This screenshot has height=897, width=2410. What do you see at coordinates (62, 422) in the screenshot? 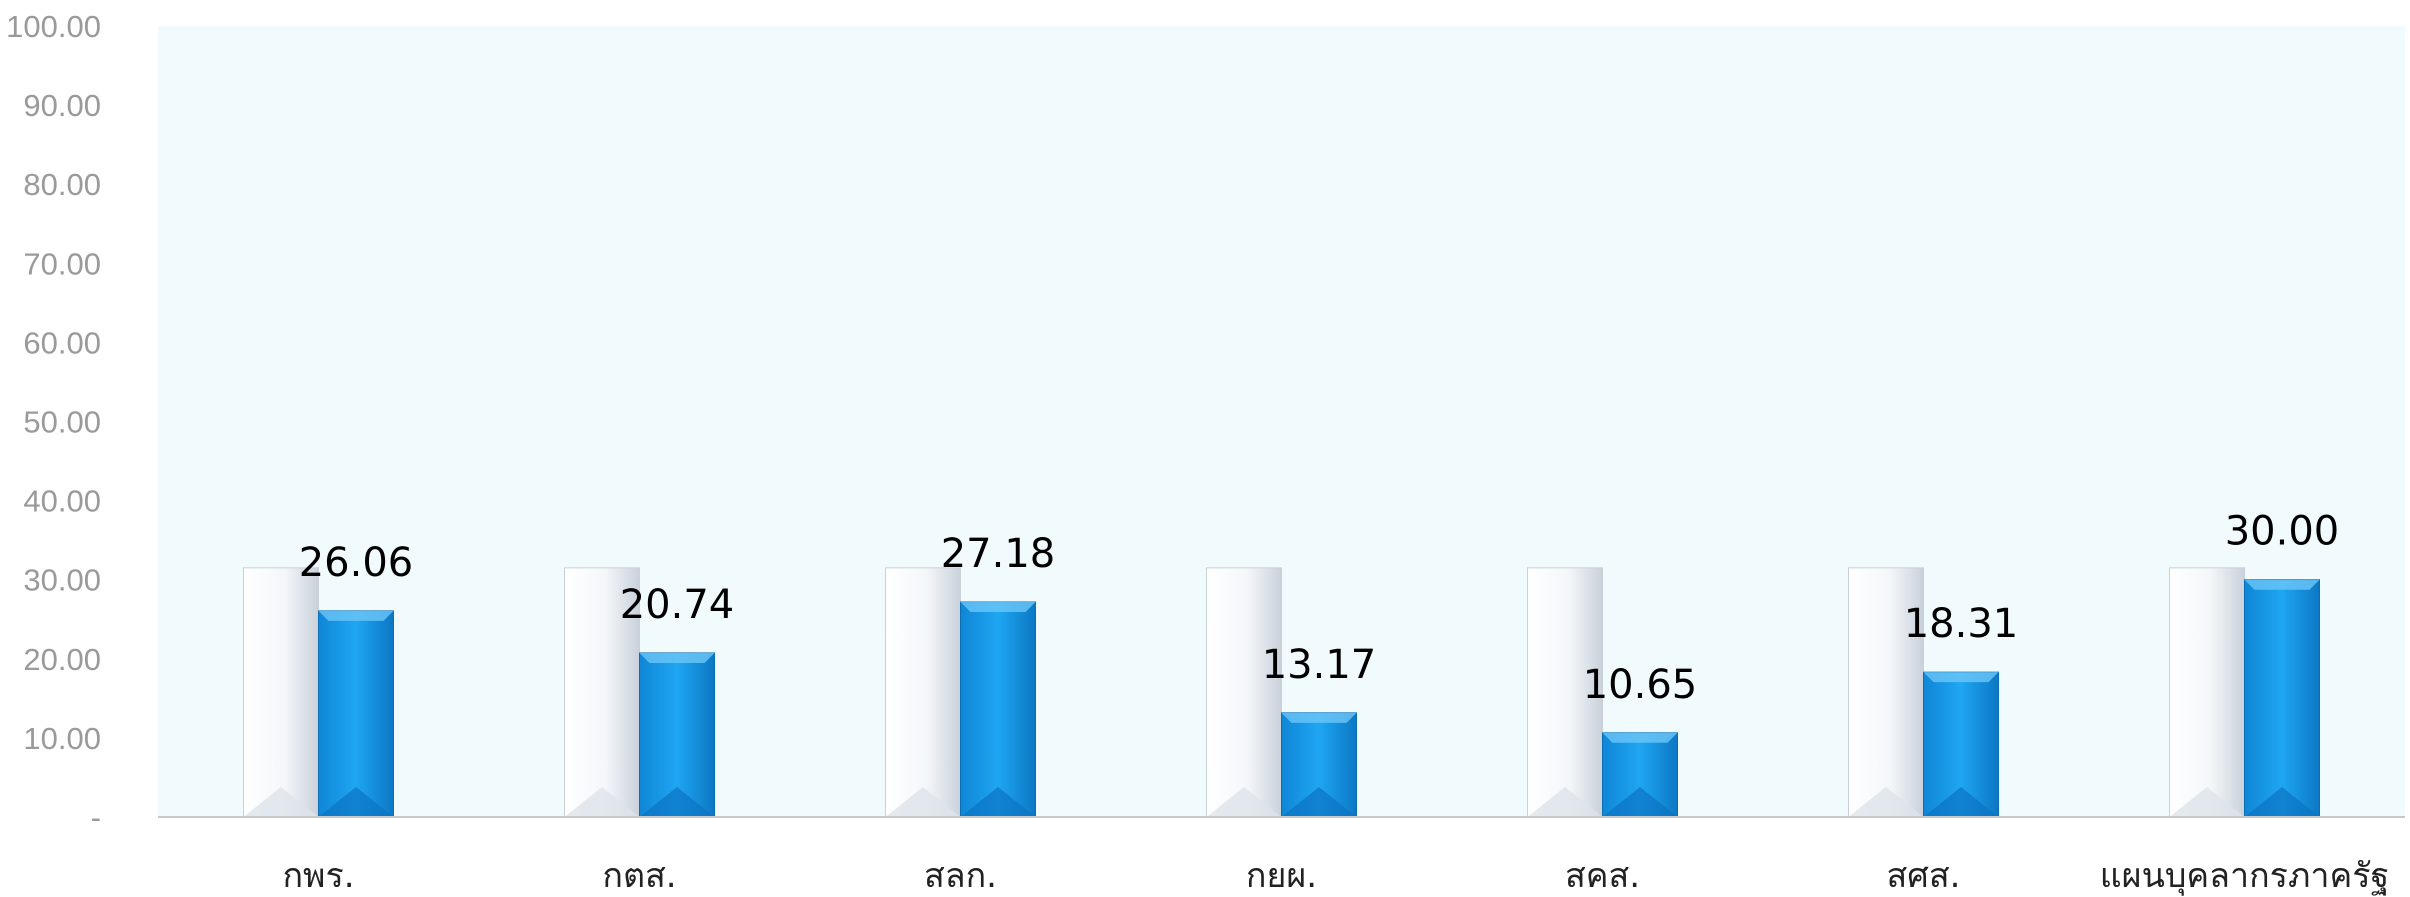
I see `y-tick-label: 50.00` at bounding box center [62, 422].